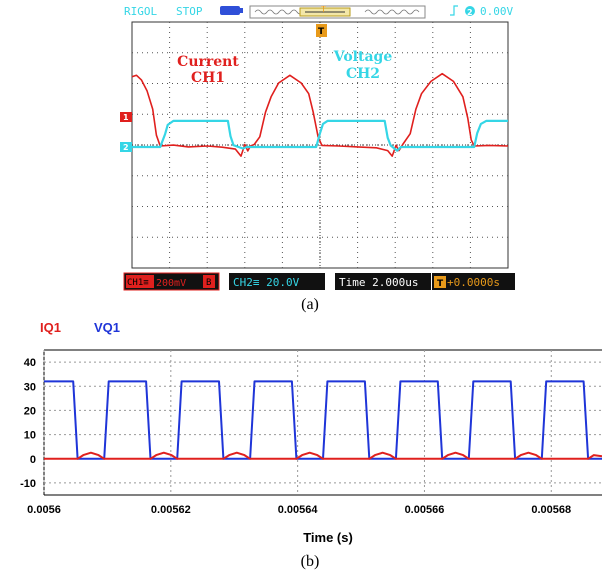  I want to click on caption-a: (a), so click(310, 304).